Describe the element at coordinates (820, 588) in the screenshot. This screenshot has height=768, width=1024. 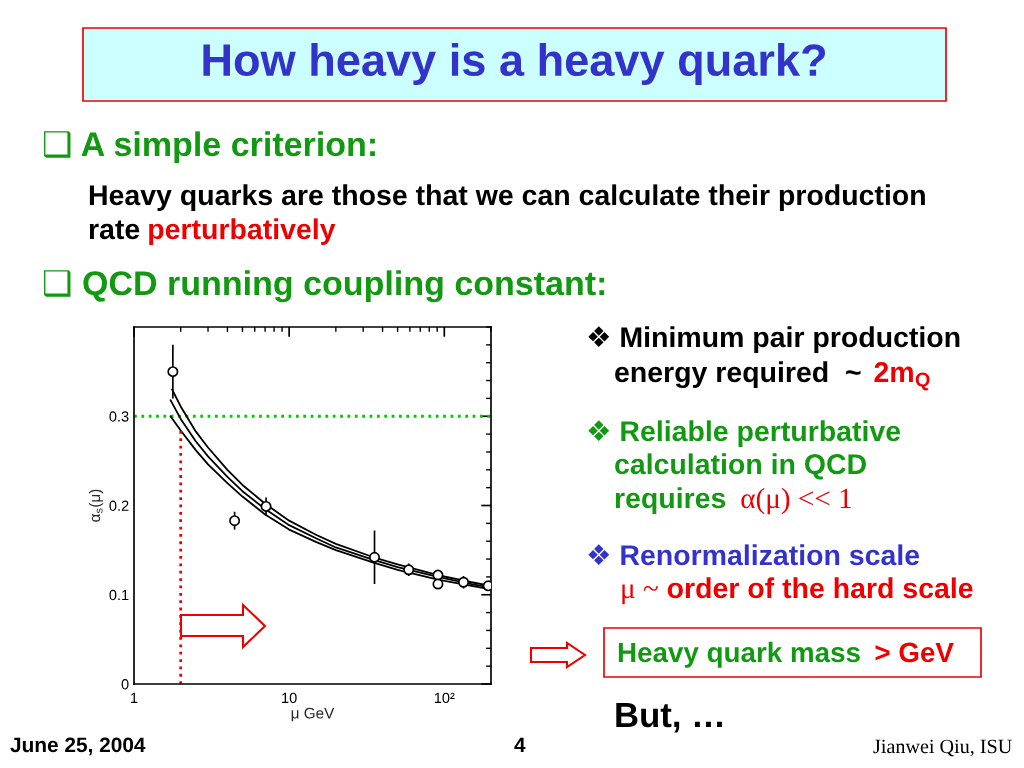
I see `text: order of the hard scale` at that location.